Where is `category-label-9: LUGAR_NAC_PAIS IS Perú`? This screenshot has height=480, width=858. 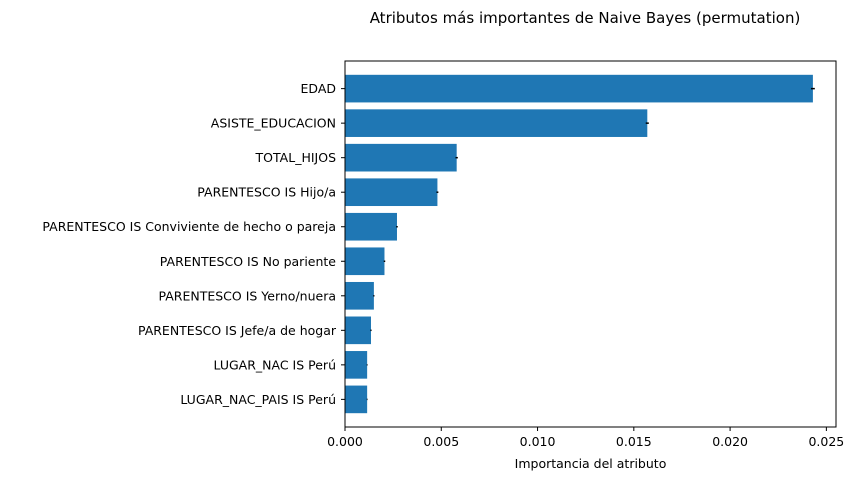
category-label-9: LUGAR_NAC_PAIS IS Perú is located at coordinates (258, 399).